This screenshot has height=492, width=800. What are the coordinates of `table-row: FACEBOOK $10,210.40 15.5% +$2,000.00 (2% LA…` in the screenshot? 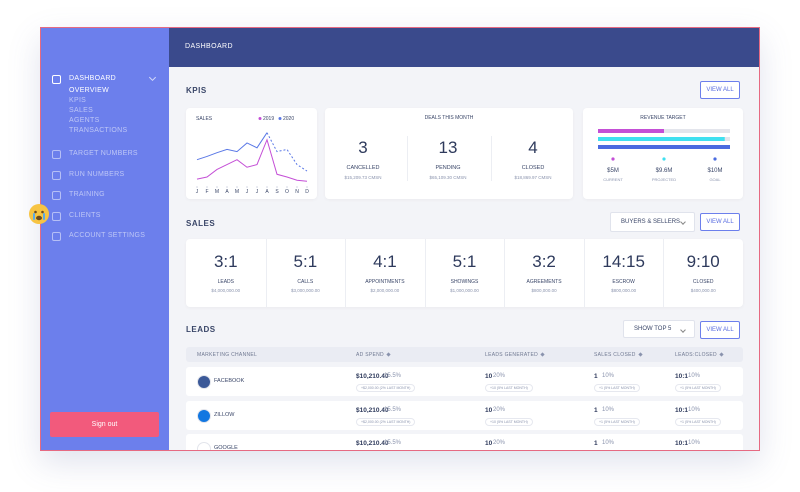 It's located at (464, 381).